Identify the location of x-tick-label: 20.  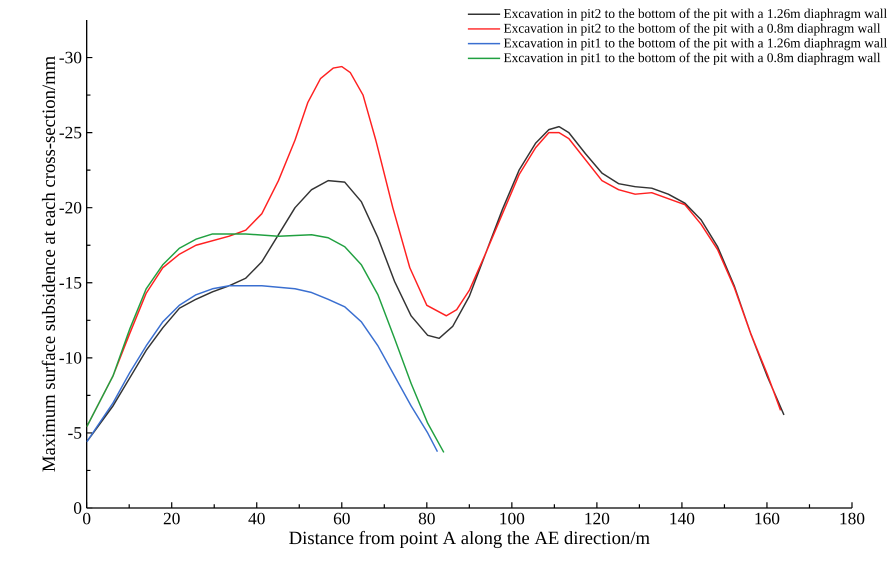
(172, 518).